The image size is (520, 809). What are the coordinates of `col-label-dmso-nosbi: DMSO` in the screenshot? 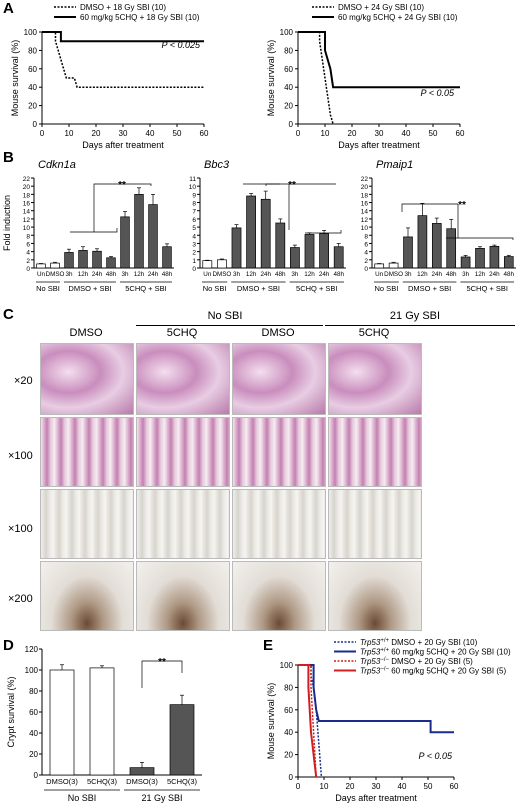 It's located at (86, 333).